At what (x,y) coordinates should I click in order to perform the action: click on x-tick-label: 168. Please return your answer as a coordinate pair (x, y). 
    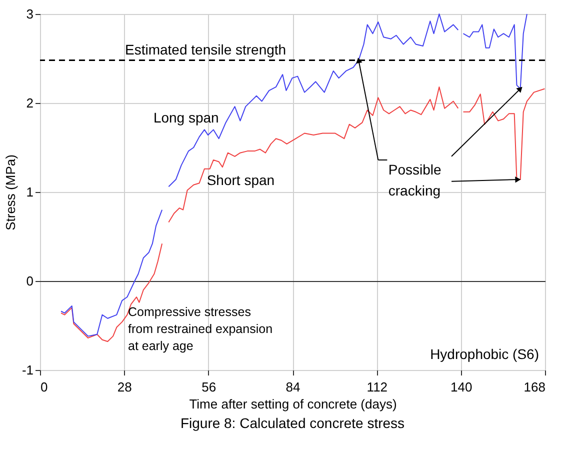
    Looking at the image, I should click on (535, 387).